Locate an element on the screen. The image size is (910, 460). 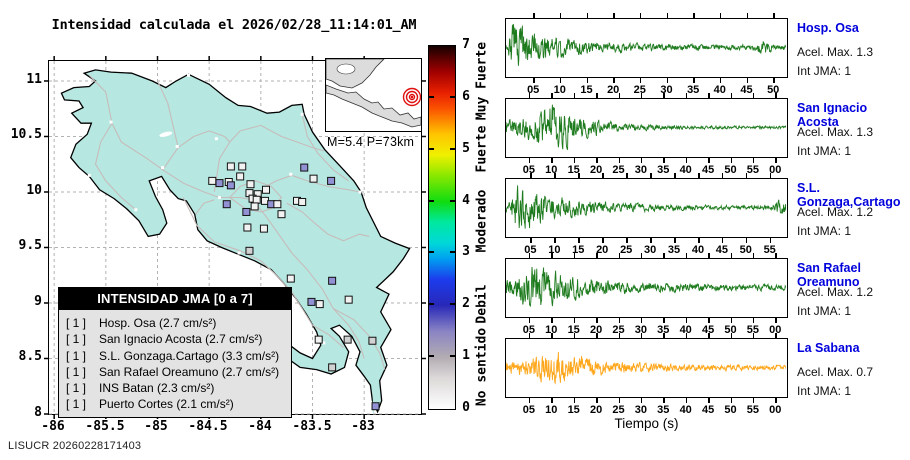
station-int-jma: Int JMA: 1 is located at coordinates (824, 311).